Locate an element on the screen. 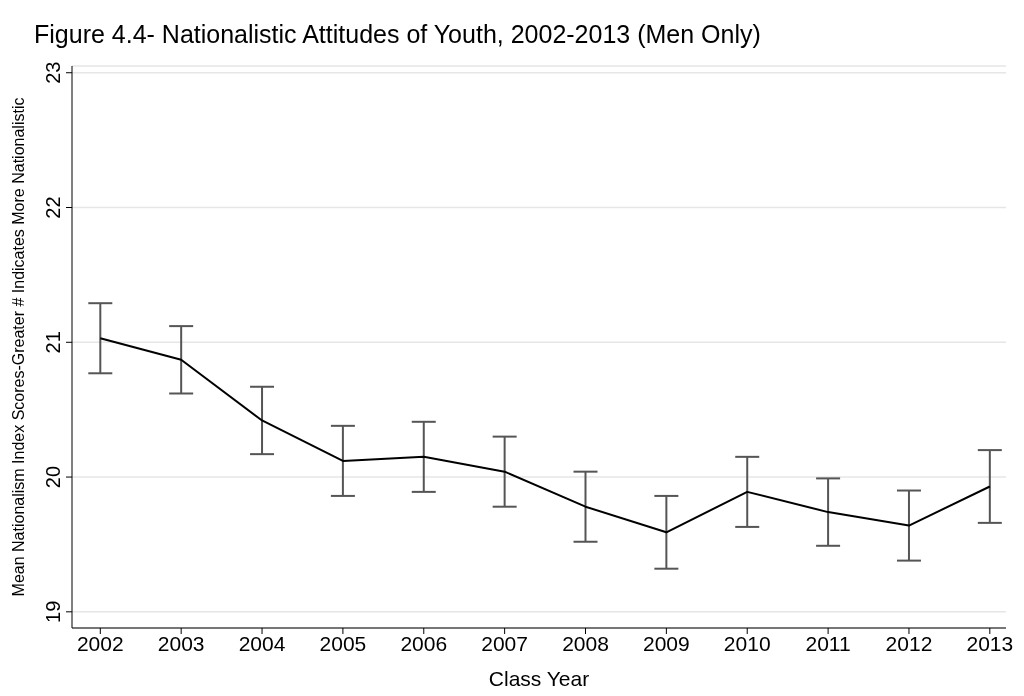 The width and height of the screenshot is (1024, 696). x-tick-label: 2010 is located at coordinates (747, 643).